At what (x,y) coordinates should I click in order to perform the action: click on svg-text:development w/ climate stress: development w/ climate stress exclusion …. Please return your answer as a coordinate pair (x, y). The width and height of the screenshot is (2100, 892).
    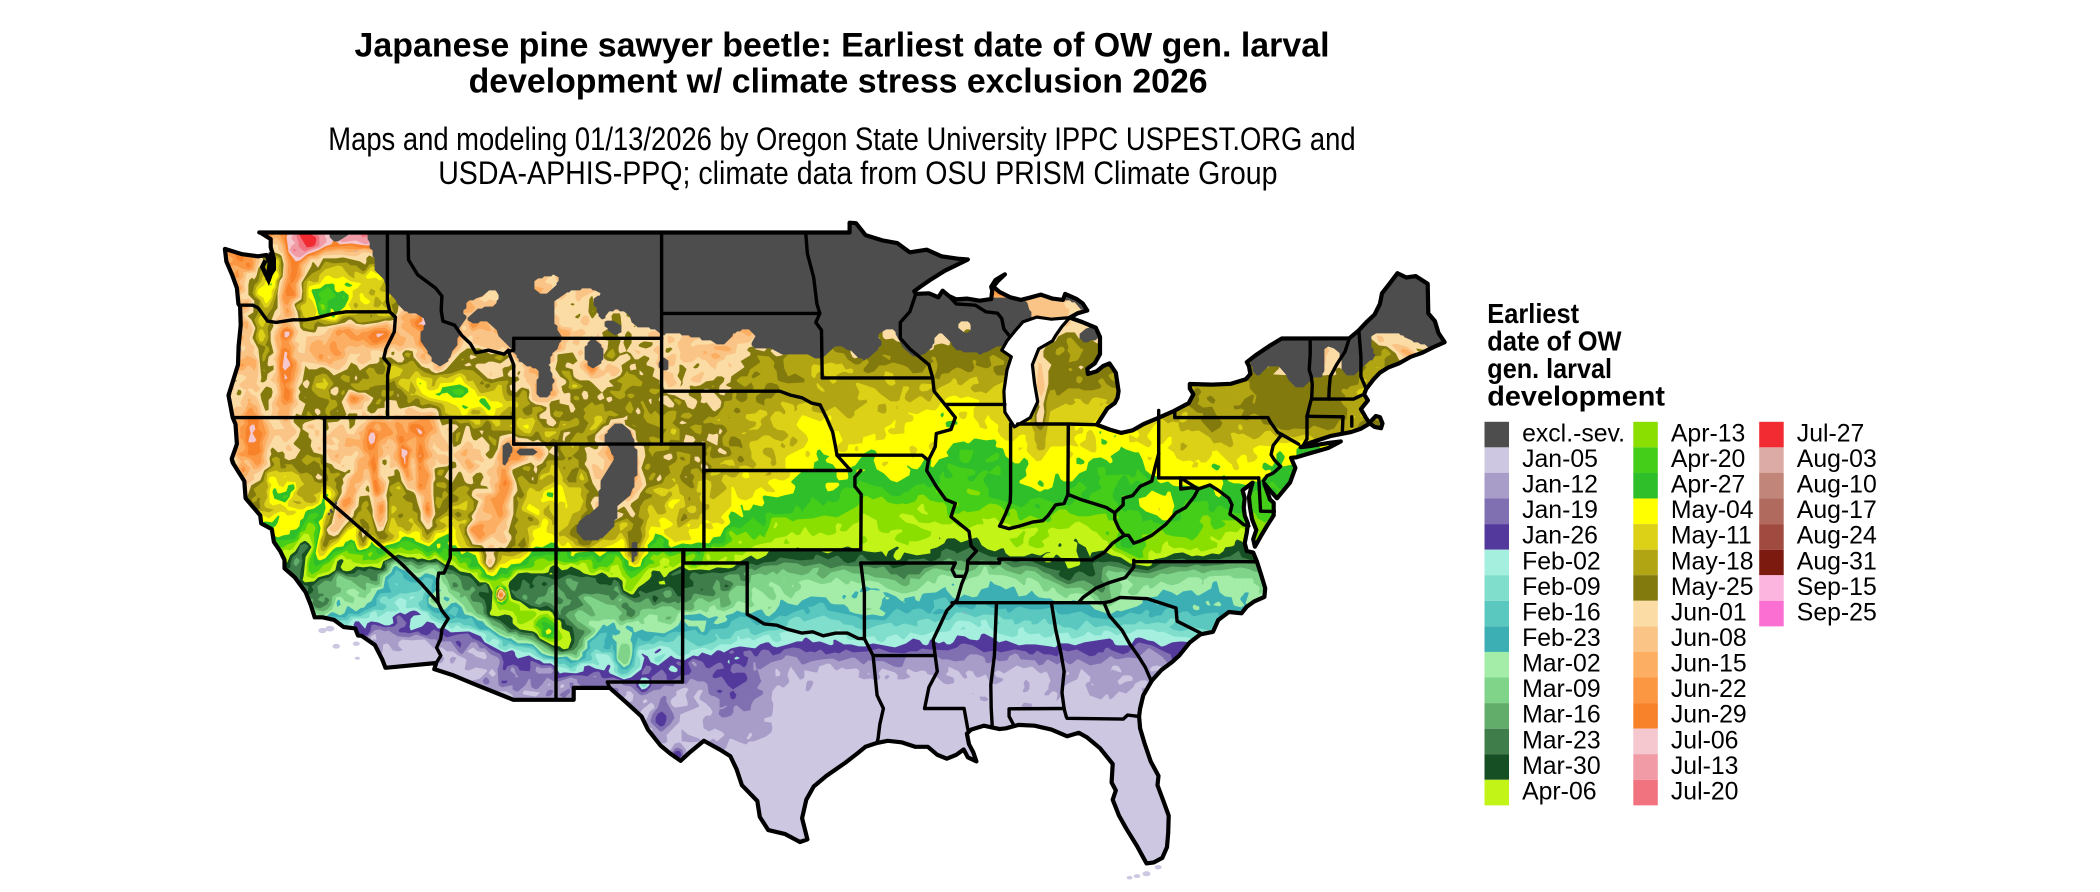
    Looking at the image, I should click on (838, 82).